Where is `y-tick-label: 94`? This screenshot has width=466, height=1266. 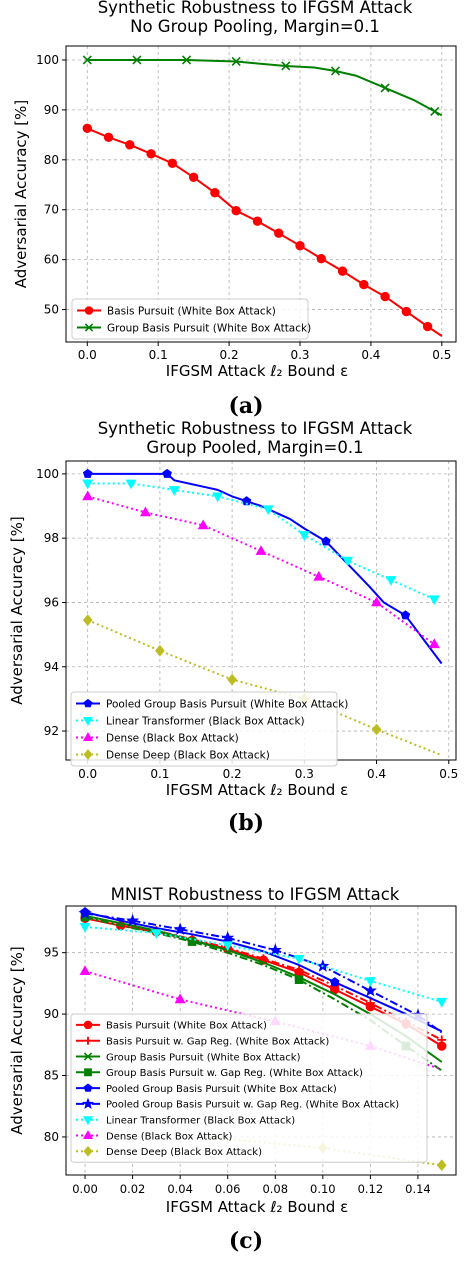 y-tick-label: 94 is located at coordinates (51, 667).